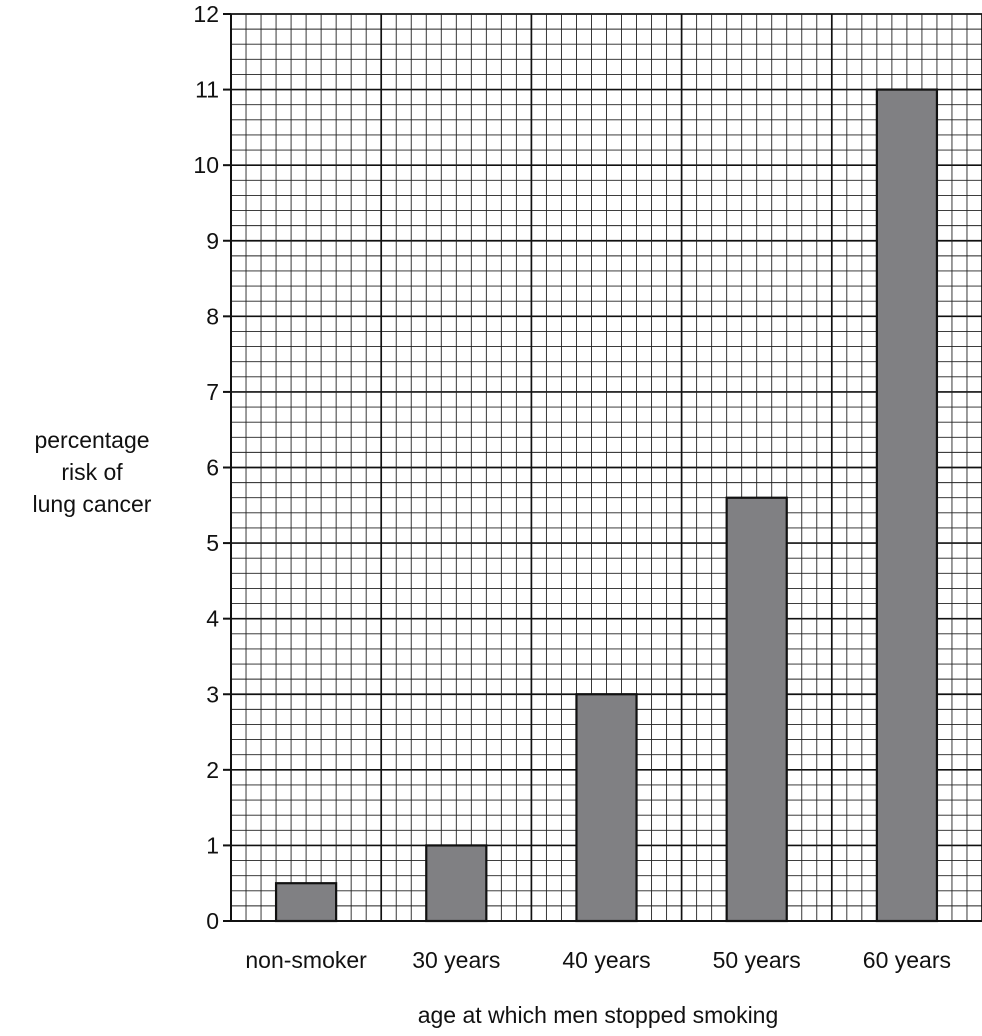  What do you see at coordinates (212, 770) in the screenshot?
I see `y-tick-label: 2` at bounding box center [212, 770].